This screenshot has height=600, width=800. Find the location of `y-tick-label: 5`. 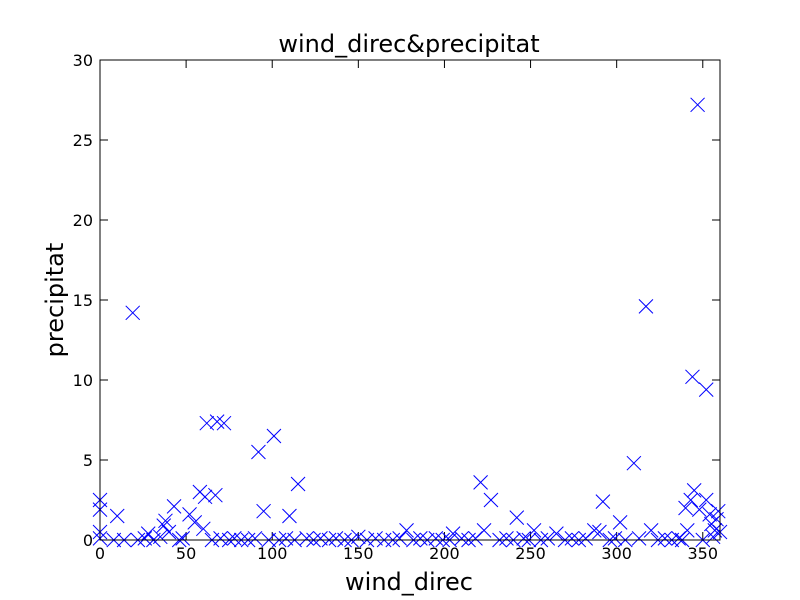

y-tick-label: 5 is located at coordinates (88, 460).